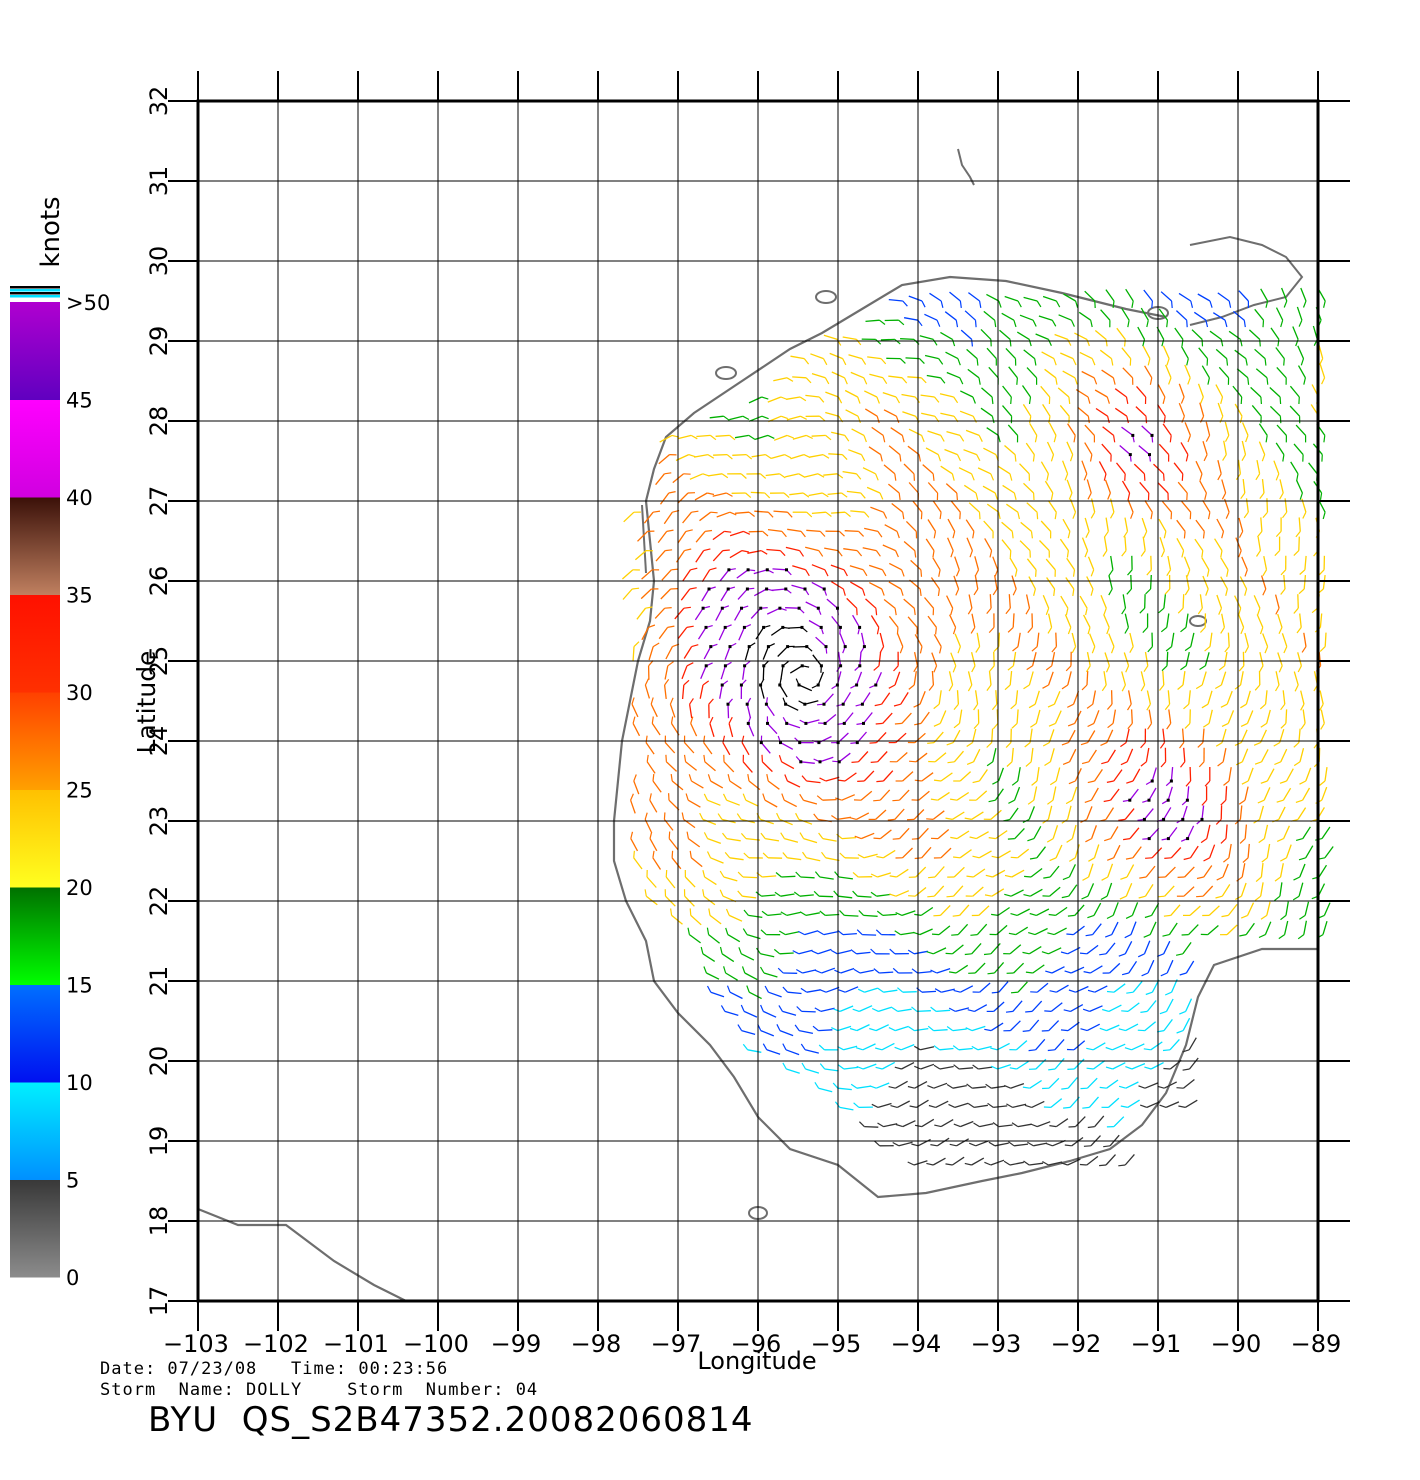 The width and height of the screenshot is (1420, 1480). I want to click on legend-band, so click(35, 1033).